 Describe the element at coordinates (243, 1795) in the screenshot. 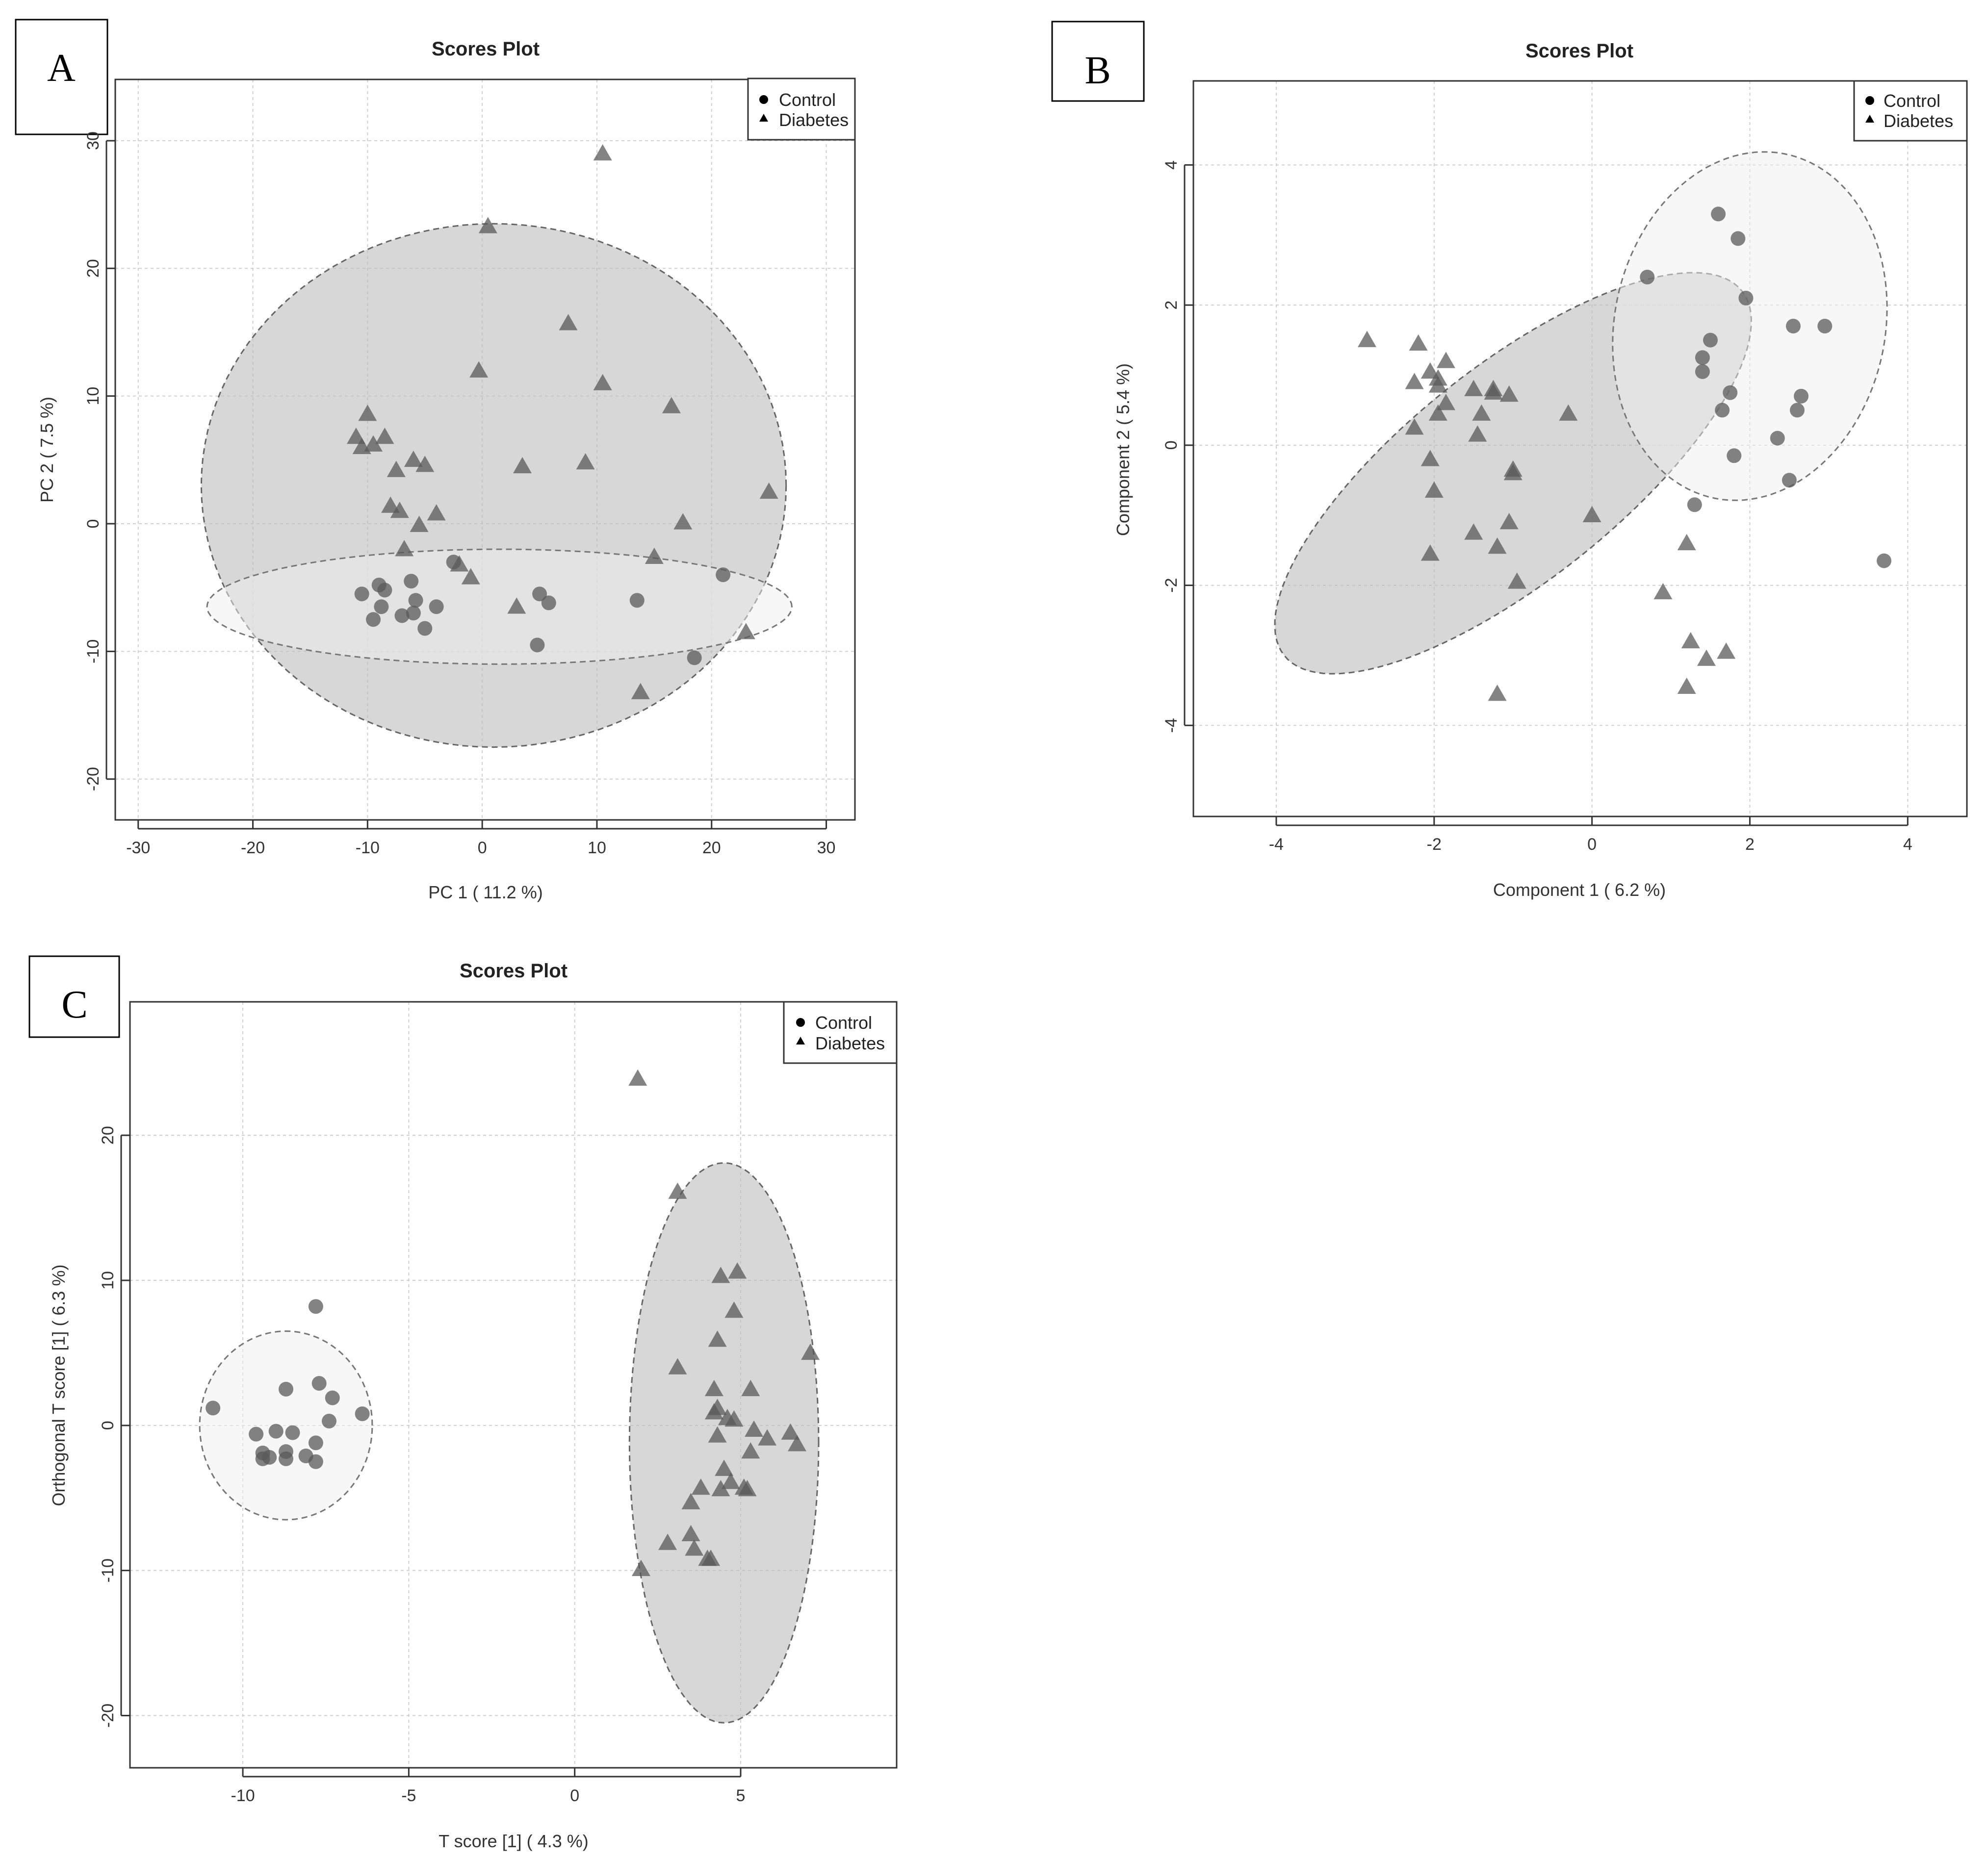

I see `x-tick-label: -10` at that location.